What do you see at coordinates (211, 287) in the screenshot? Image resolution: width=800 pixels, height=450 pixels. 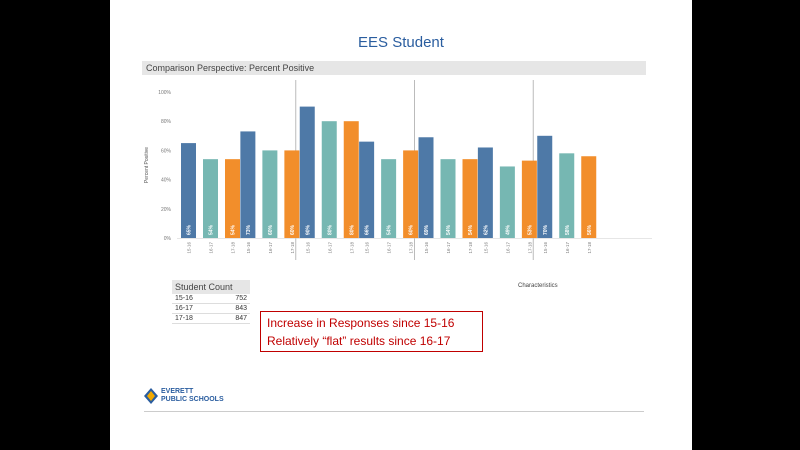 I see `student-count-title: Student Count` at bounding box center [211, 287].